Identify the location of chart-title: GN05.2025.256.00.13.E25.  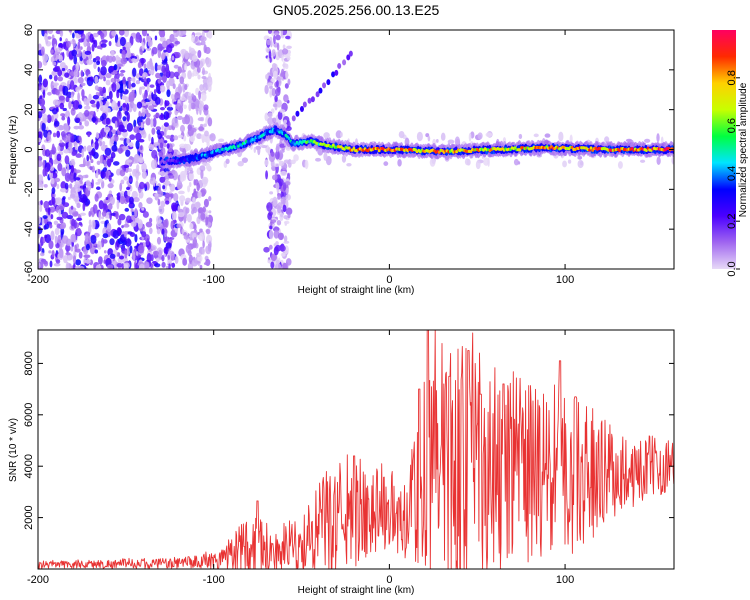
(356, 10).